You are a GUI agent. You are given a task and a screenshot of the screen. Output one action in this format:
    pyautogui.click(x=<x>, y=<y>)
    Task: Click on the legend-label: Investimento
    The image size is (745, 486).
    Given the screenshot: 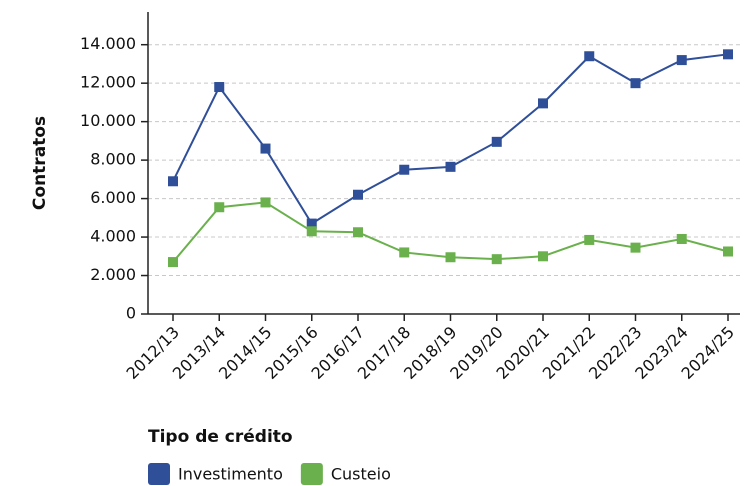 What is the action you would take?
    pyautogui.click(x=230, y=474)
    